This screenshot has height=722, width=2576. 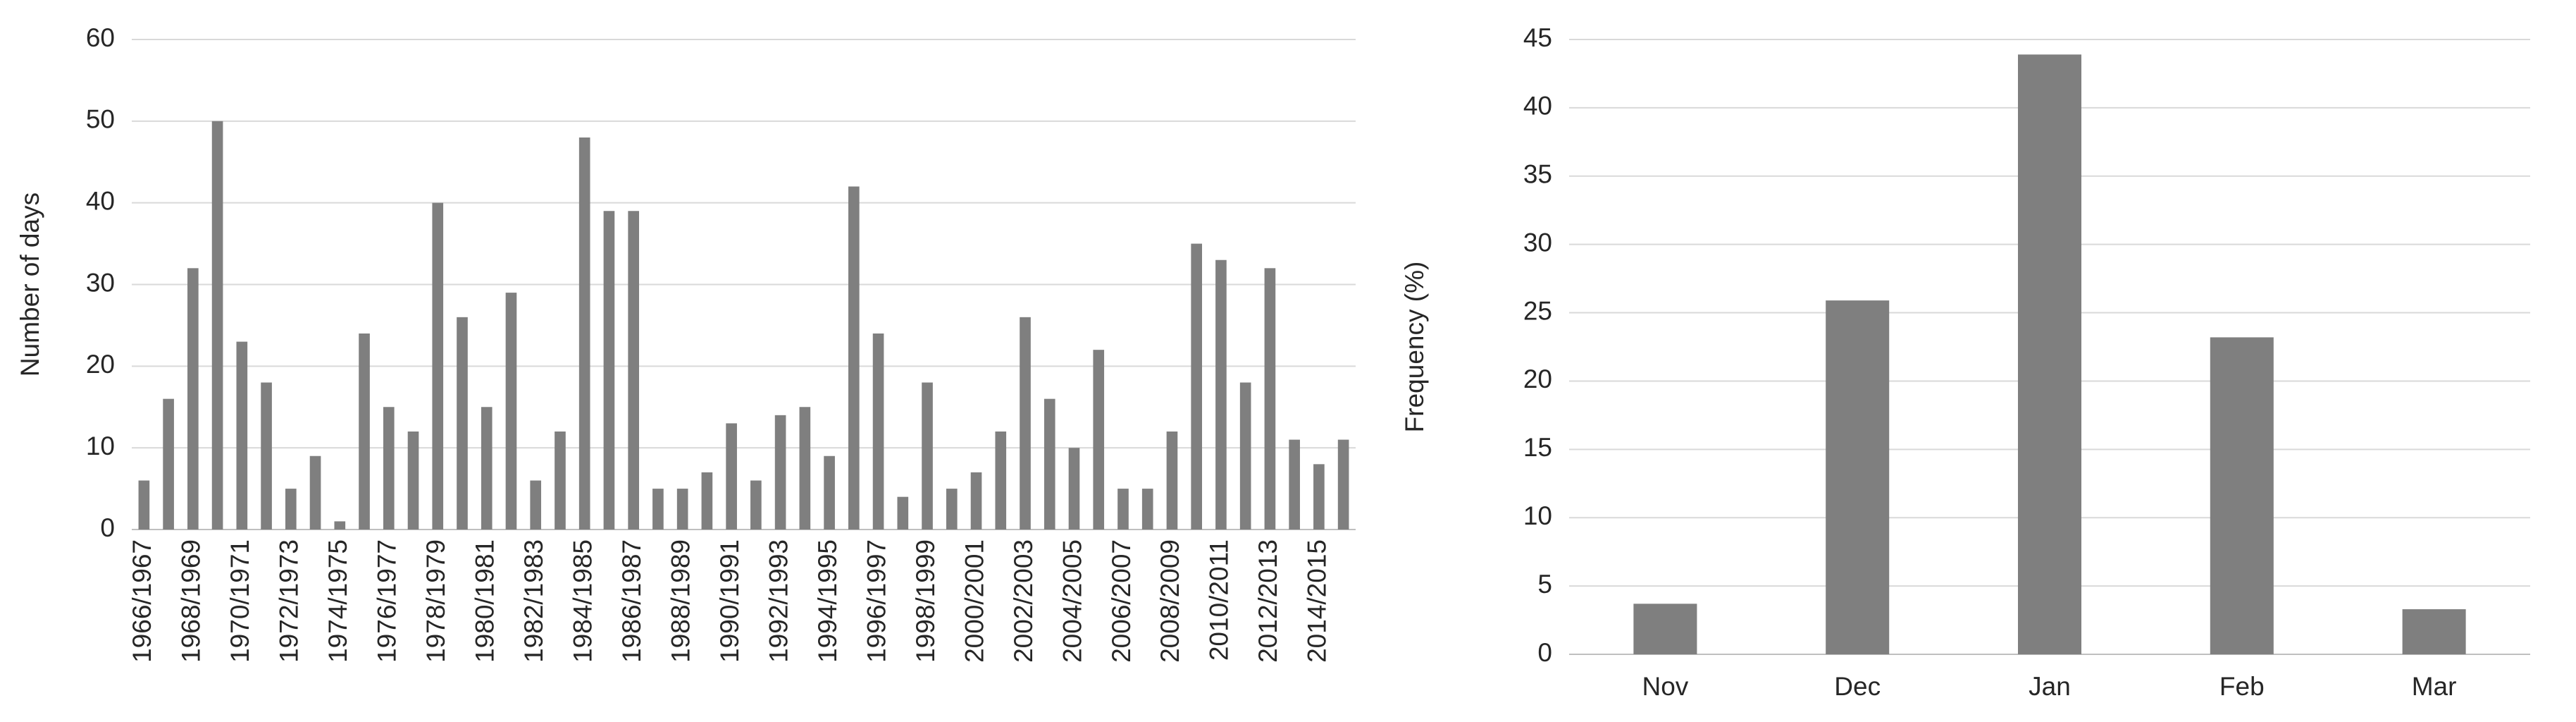 What do you see at coordinates (337, 601) in the screenshot?
I see `x-tick-label: 1974/1975` at bounding box center [337, 601].